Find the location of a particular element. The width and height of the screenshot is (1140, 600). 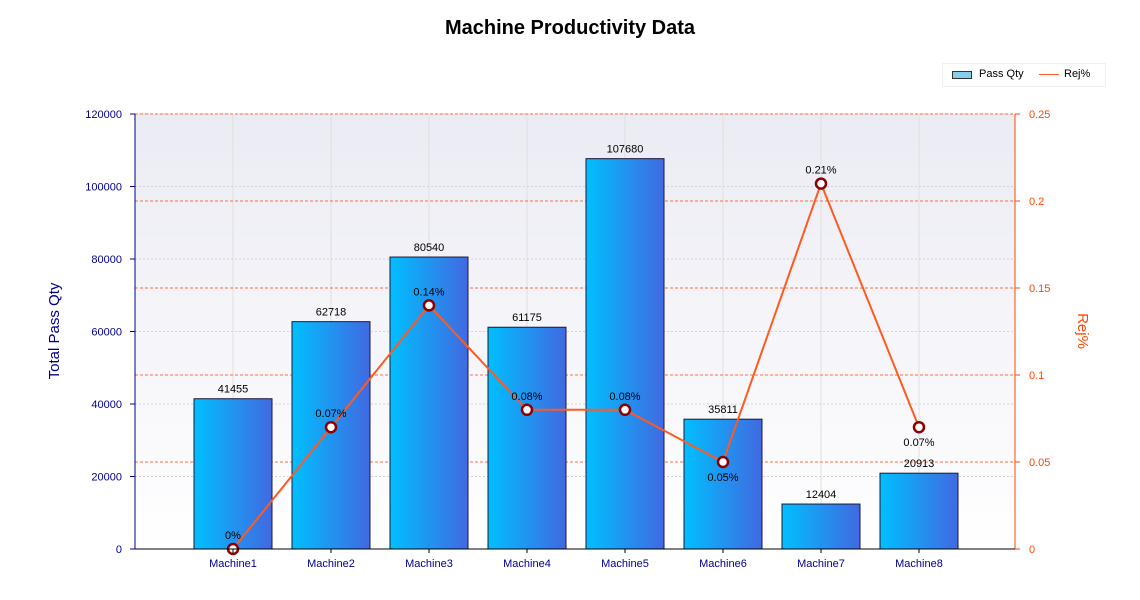

rej-label-machine8: 0.07% is located at coordinates (918, 443).